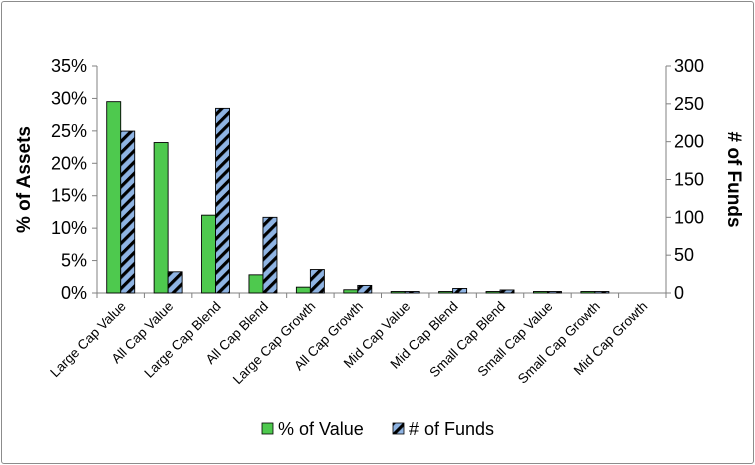  What do you see at coordinates (679, 293) in the screenshot?
I see `right-y-tick-label: 0` at bounding box center [679, 293].